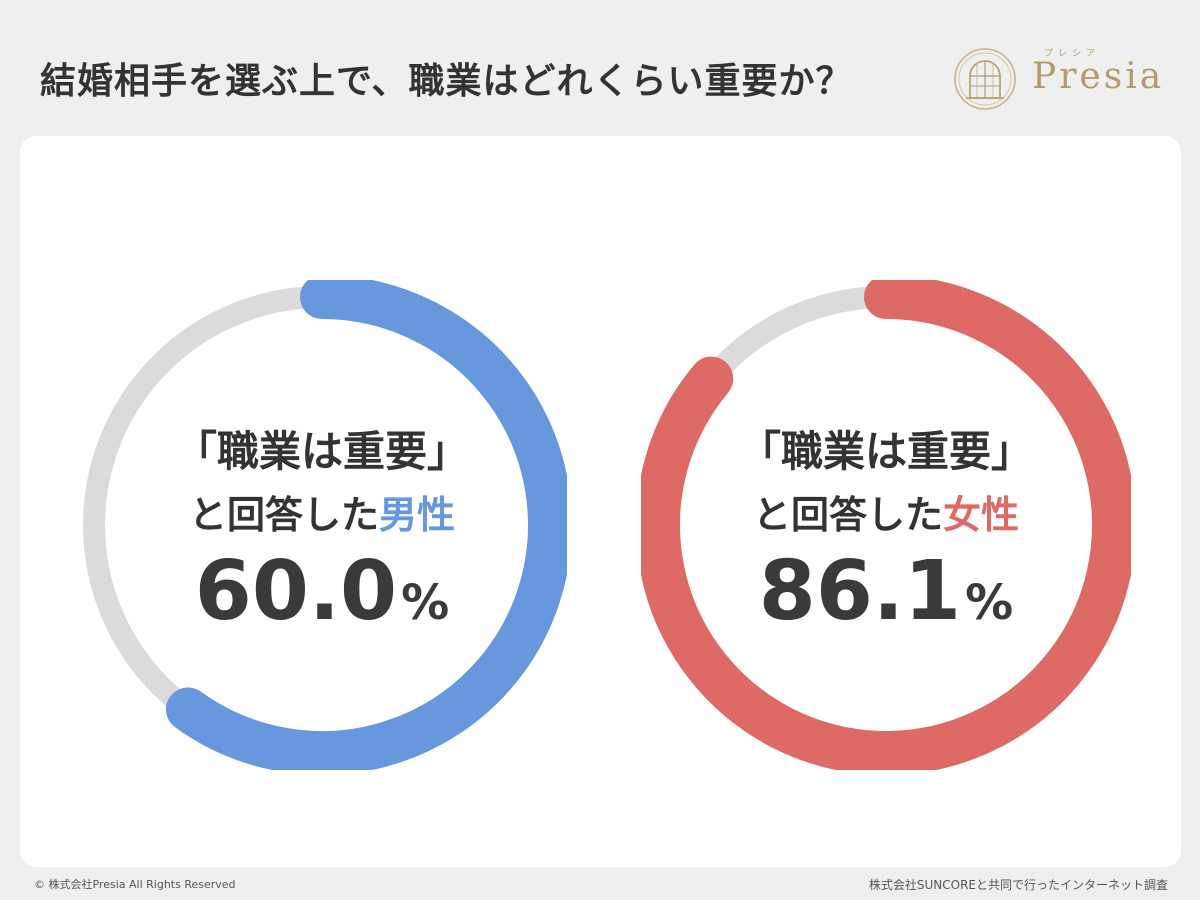 This screenshot has width=1200, height=900. Describe the element at coordinates (985, 79) in the screenshot. I see `window-arch-icon` at that location.